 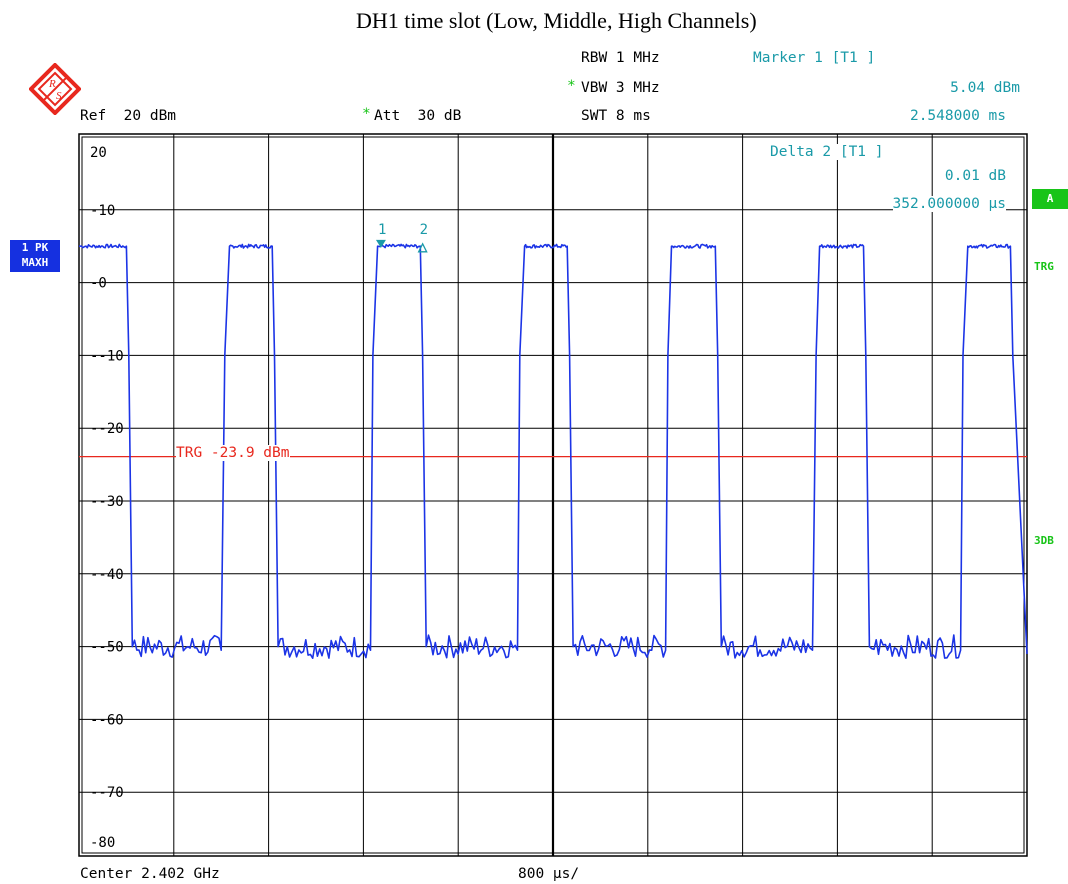 What do you see at coordinates (46, 81) in the screenshot?
I see `rohde-schwarz-logo: R S` at bounding box center [46, 81].